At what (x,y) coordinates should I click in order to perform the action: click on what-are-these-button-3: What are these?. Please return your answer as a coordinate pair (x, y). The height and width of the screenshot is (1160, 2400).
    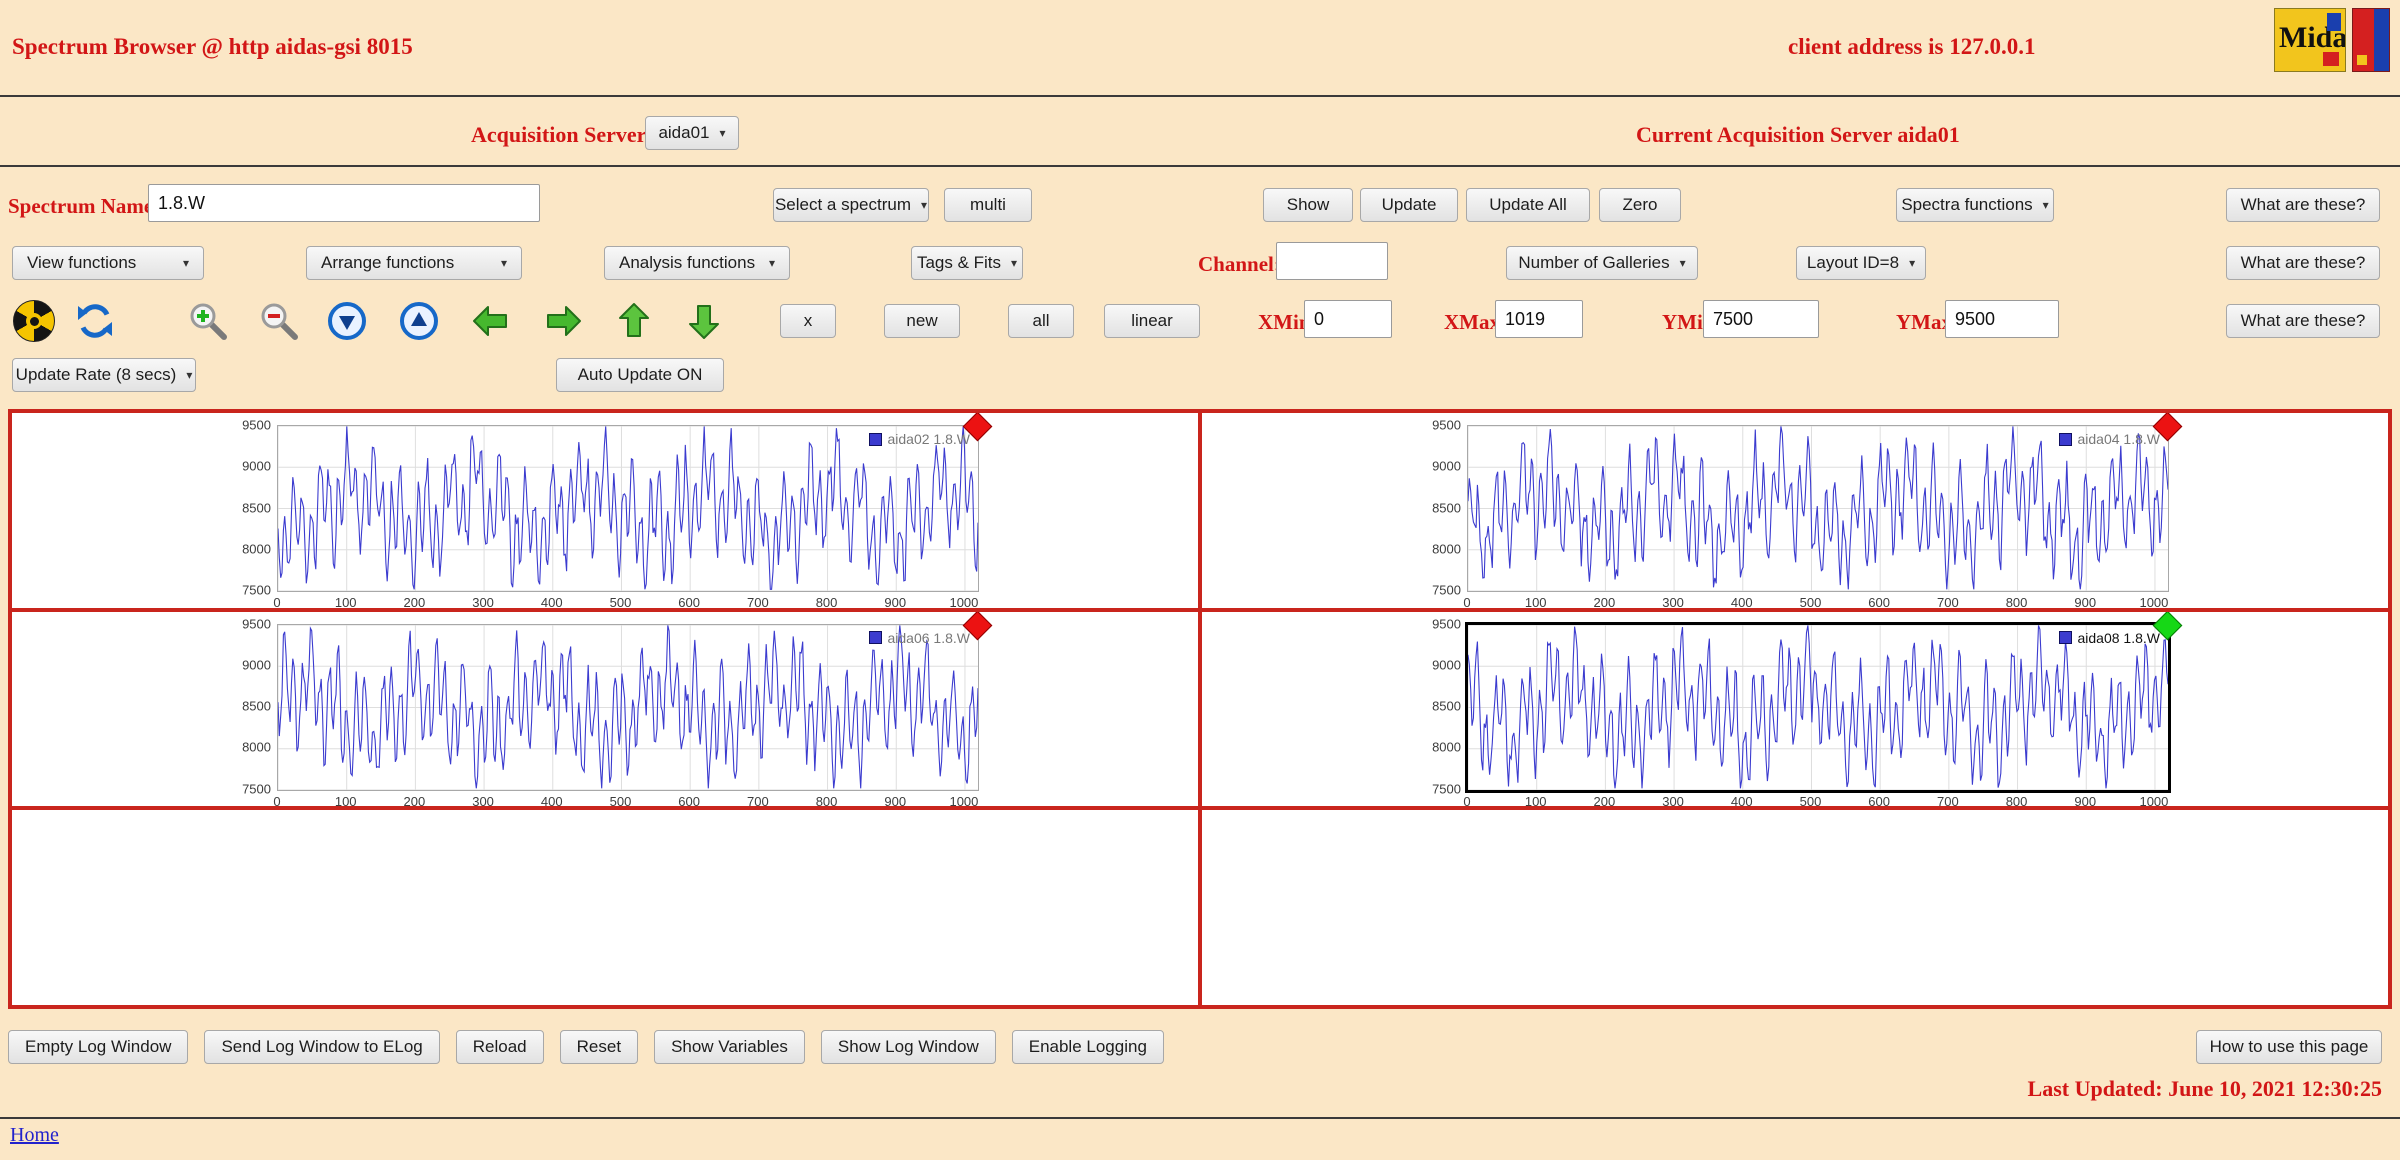
    Looking at the image, I should click on (2303, 321).